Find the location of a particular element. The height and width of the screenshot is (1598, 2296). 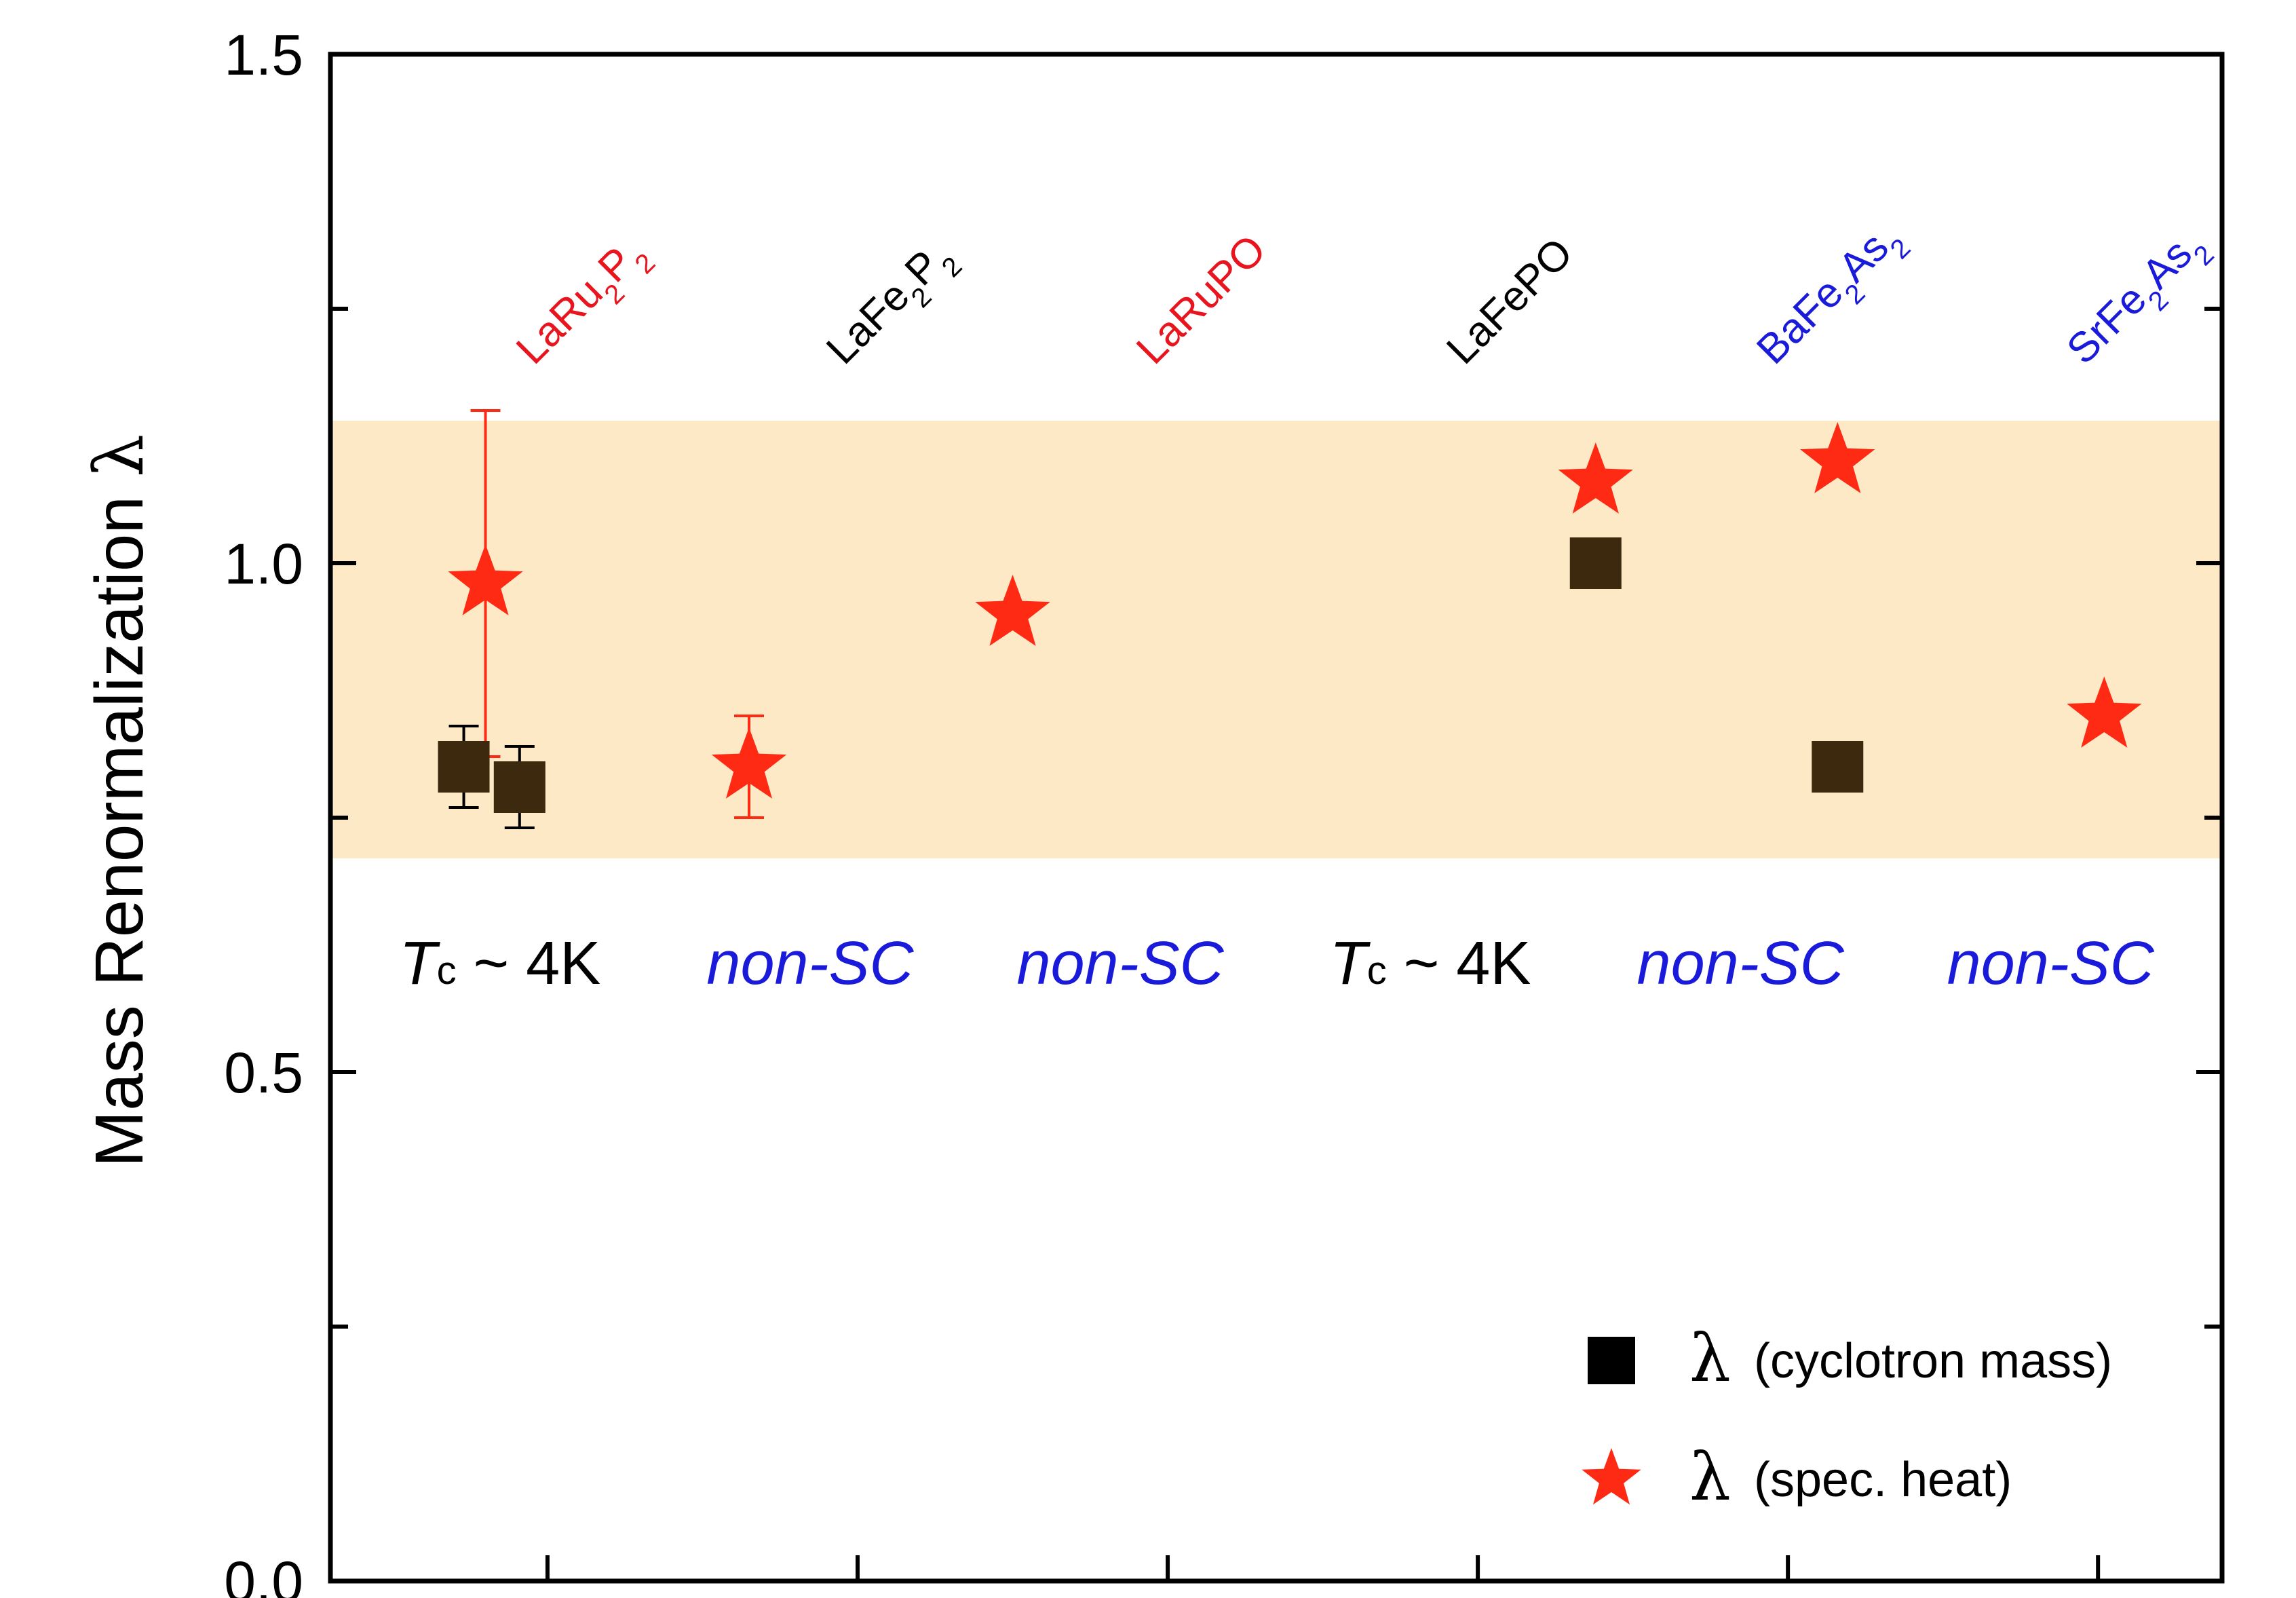

y-tick-label: 1.5 is located at coordinates (263, 55).